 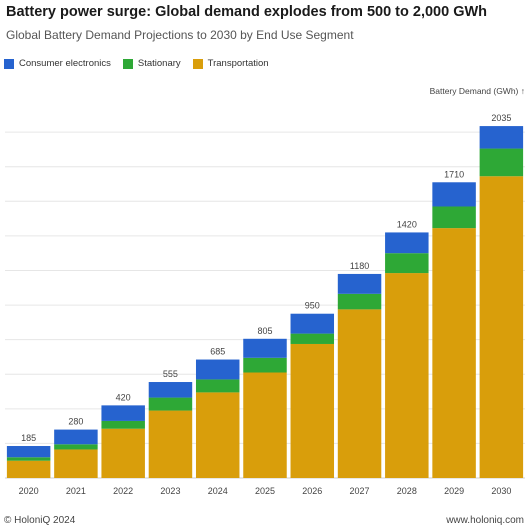 I want to click on total-label-2022: 420, so click(x=123, y=397).